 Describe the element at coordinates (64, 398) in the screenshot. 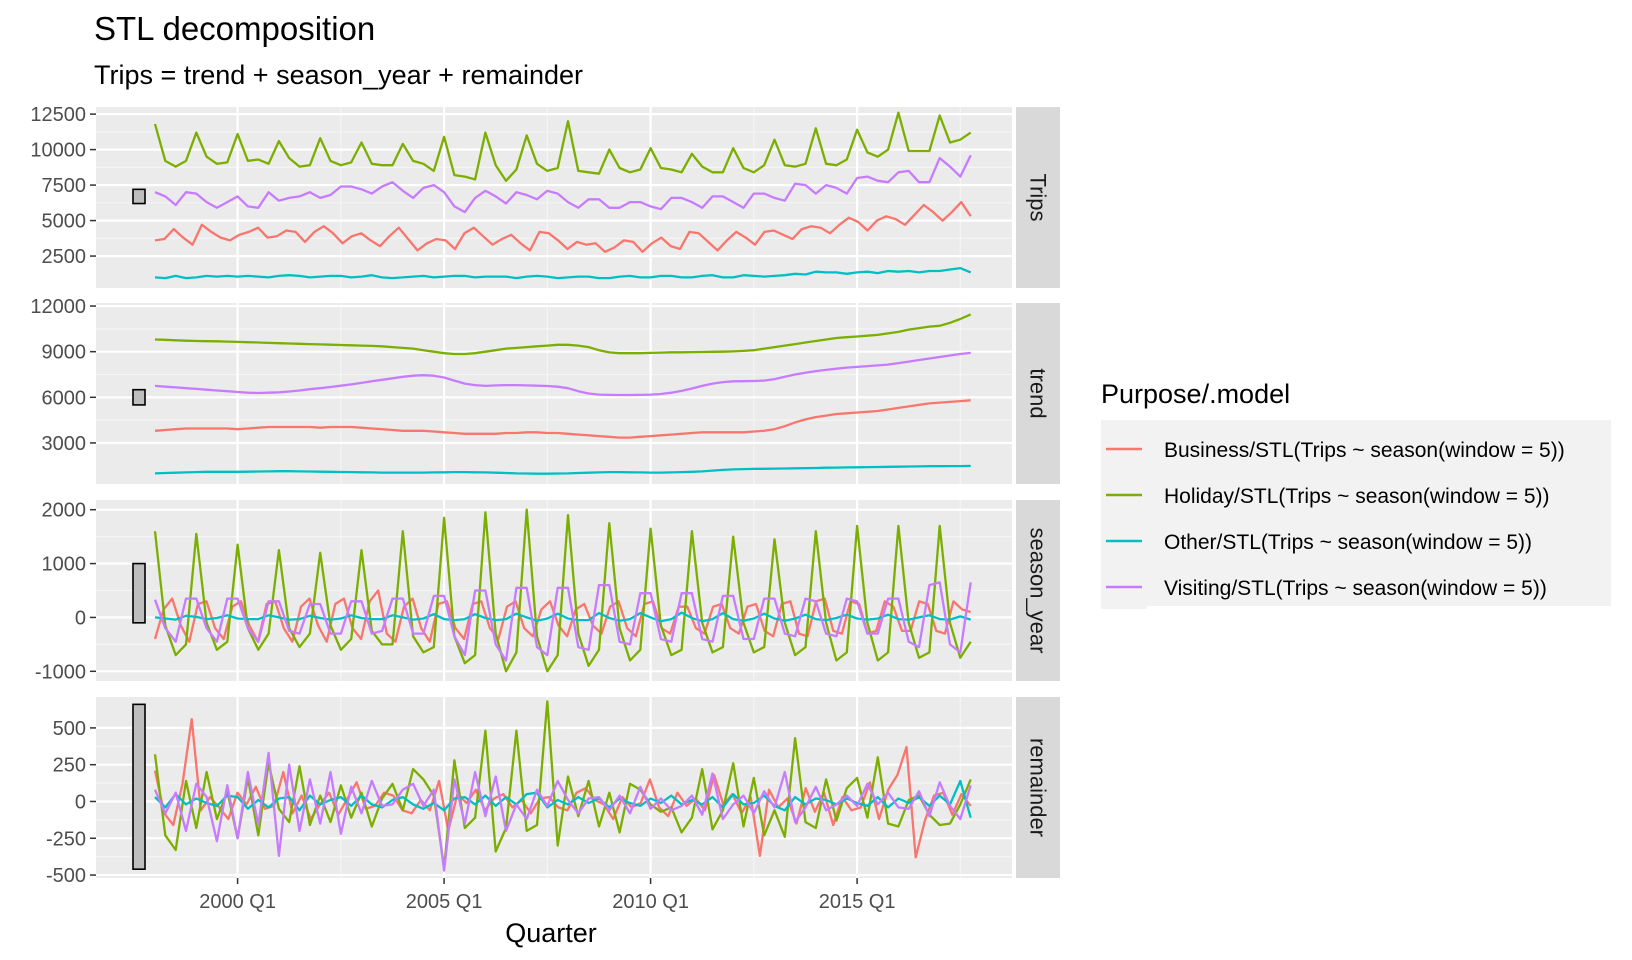

I see `y-tick-label: 6000` at that location.